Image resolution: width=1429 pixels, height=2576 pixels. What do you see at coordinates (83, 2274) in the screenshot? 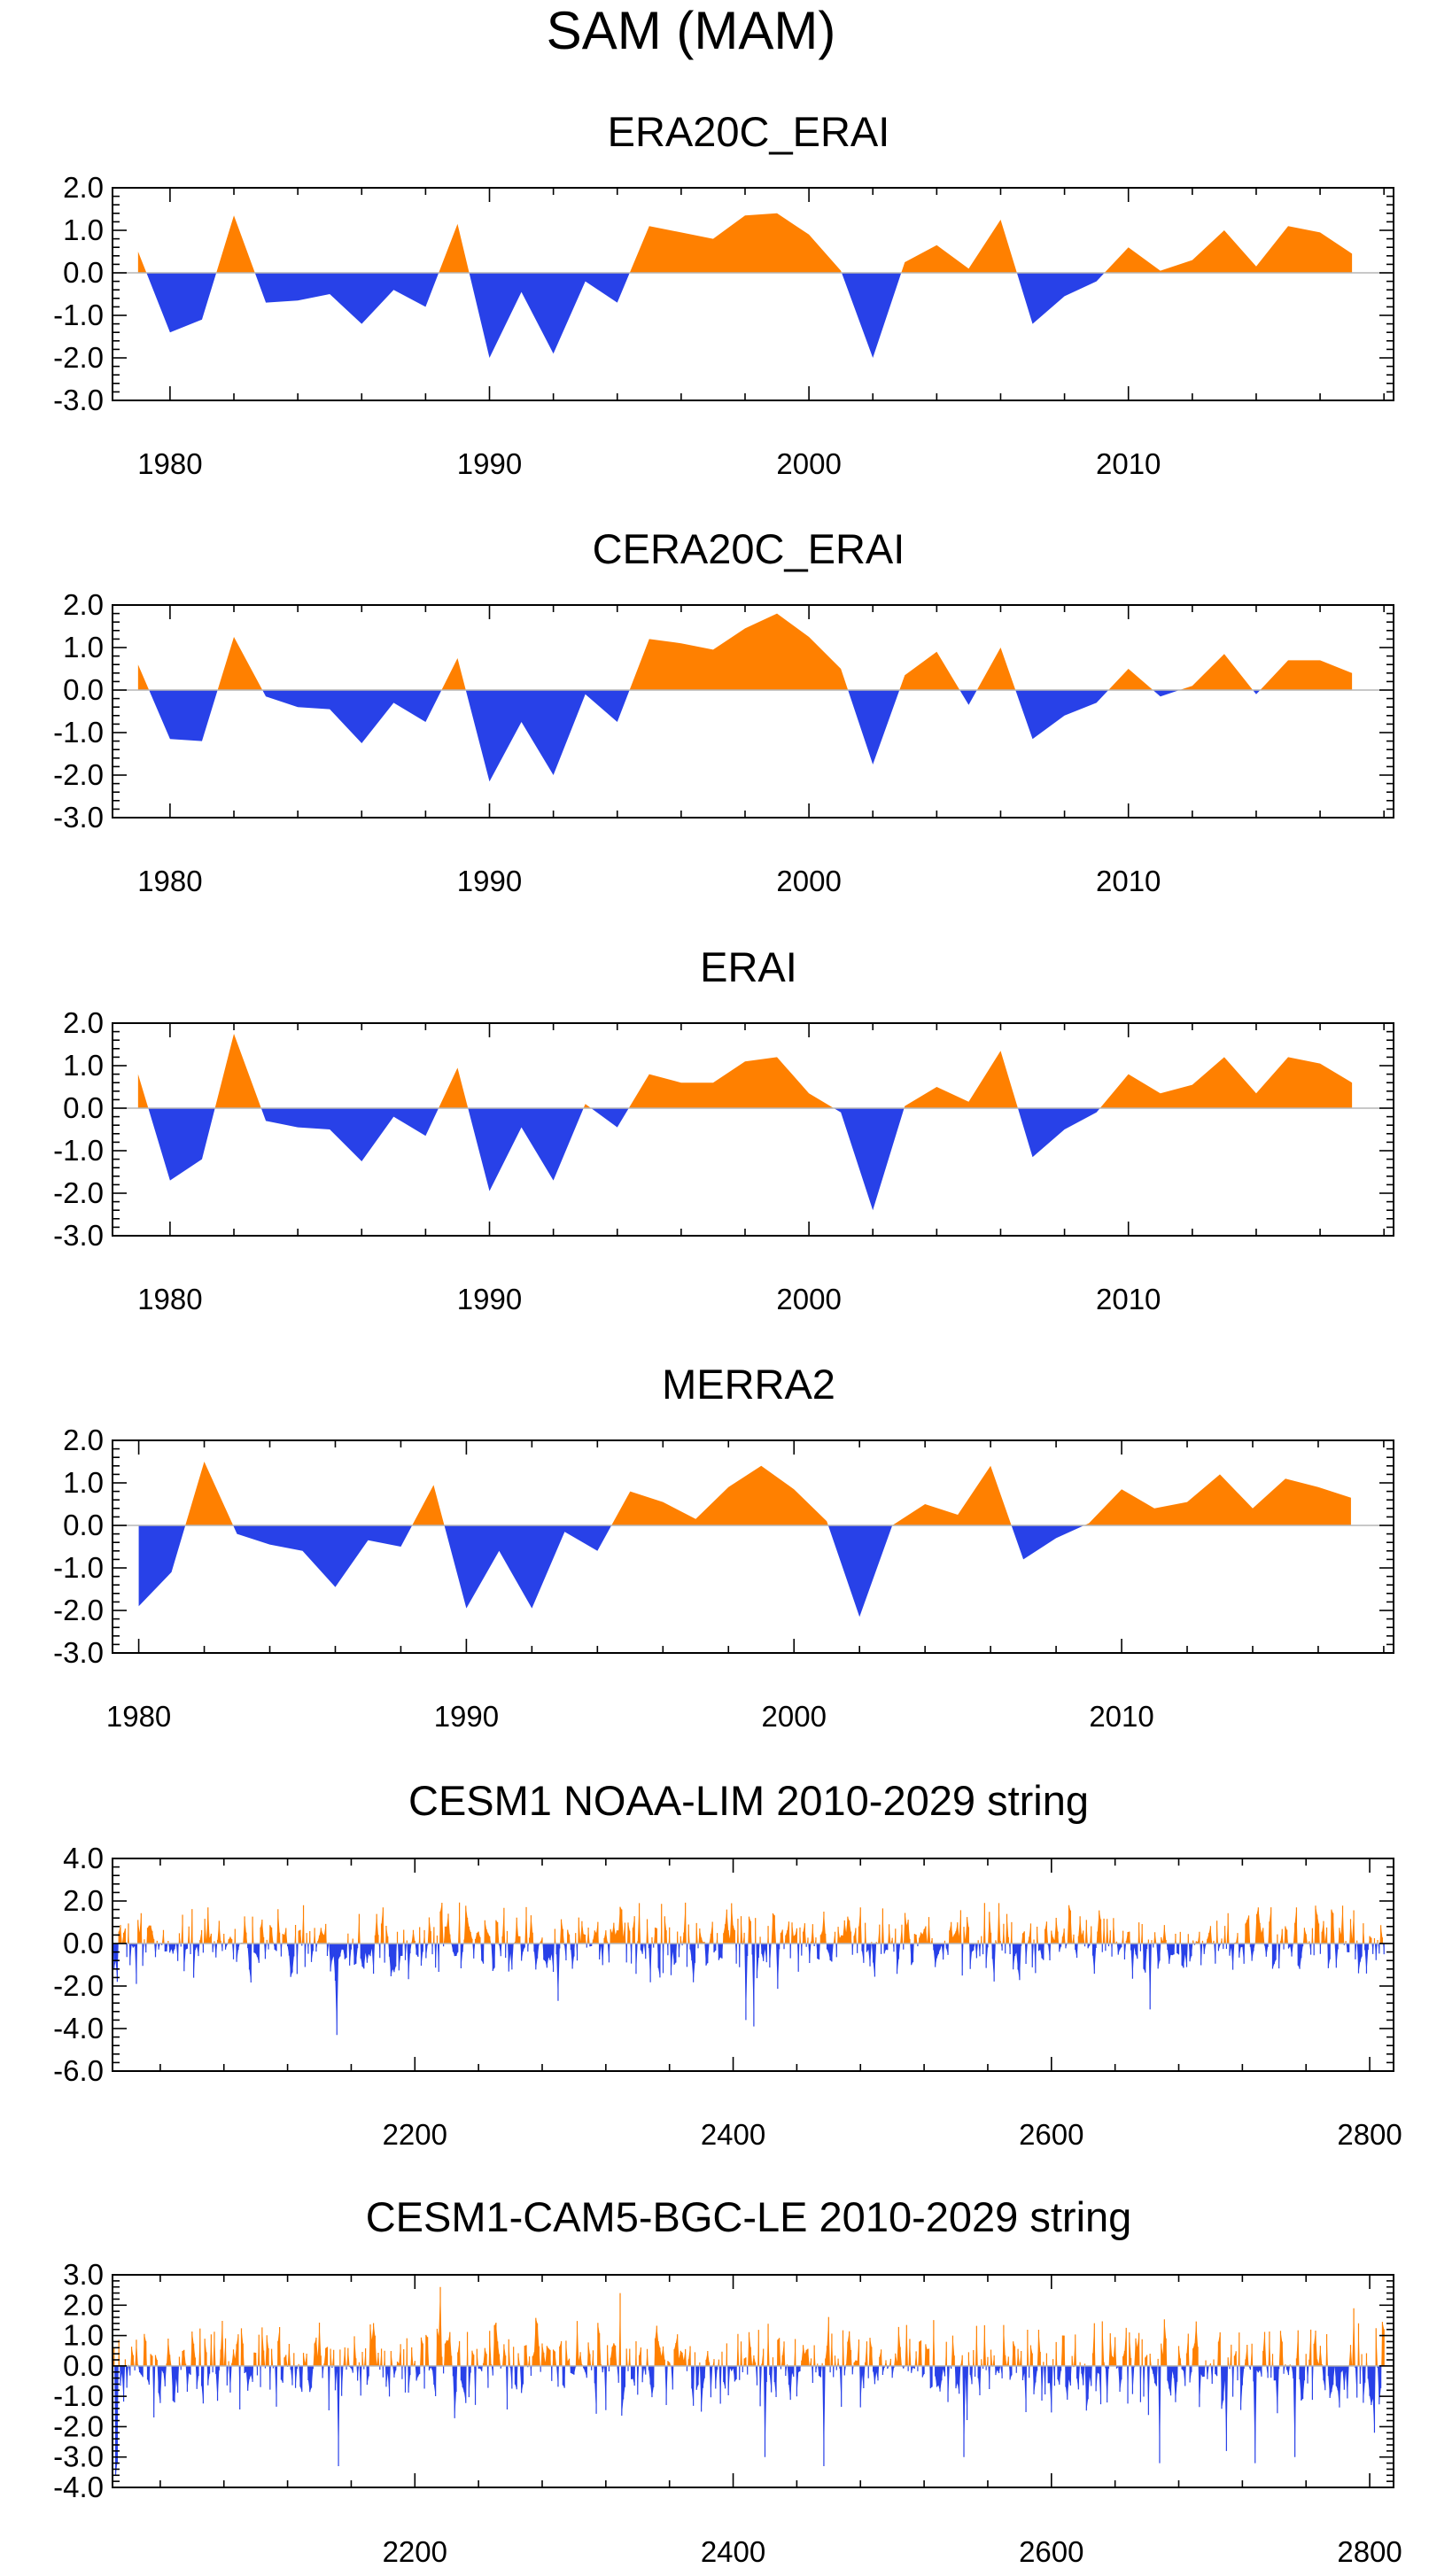
I see `y-tick-label: 3.0` at bounding box center [83, 2274].